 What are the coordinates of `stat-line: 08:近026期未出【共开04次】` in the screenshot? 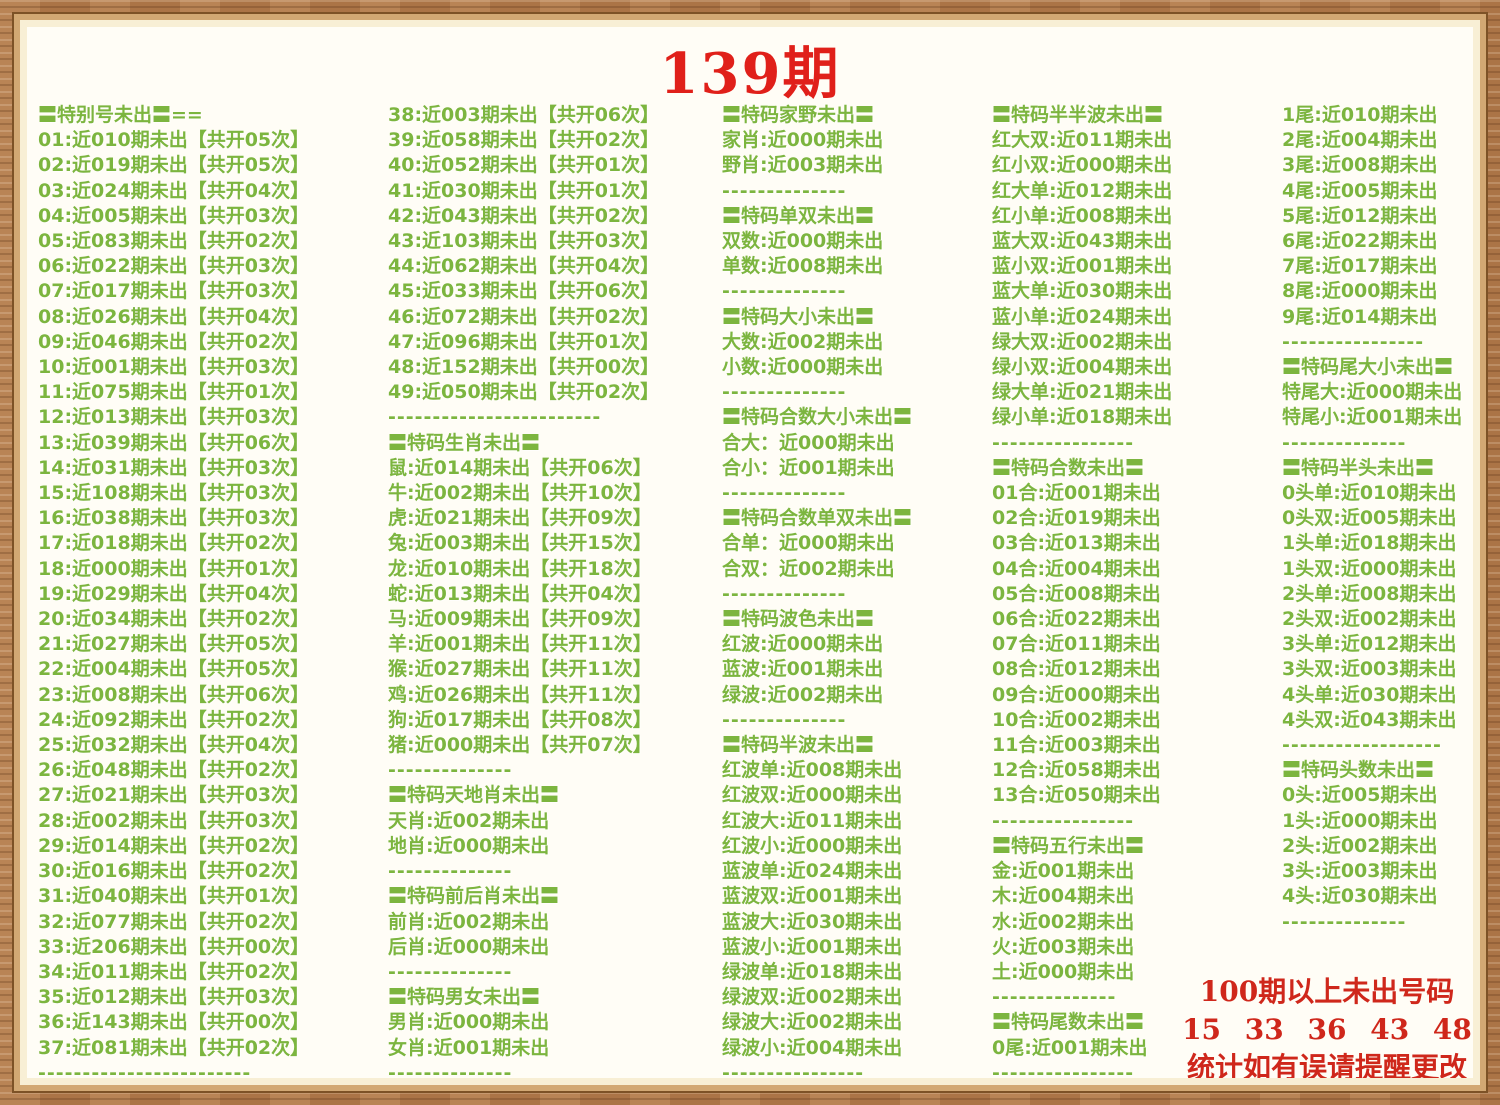 It's located at (174, 316).